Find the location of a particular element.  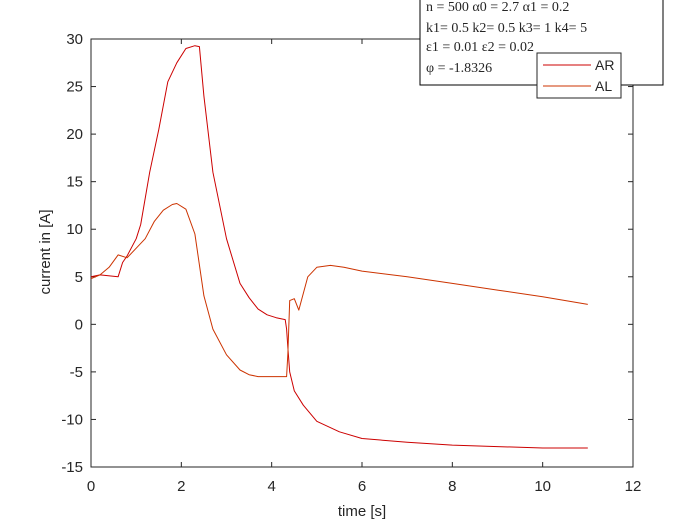

legend-label-ar: AR is located at coordinates (604, 65).